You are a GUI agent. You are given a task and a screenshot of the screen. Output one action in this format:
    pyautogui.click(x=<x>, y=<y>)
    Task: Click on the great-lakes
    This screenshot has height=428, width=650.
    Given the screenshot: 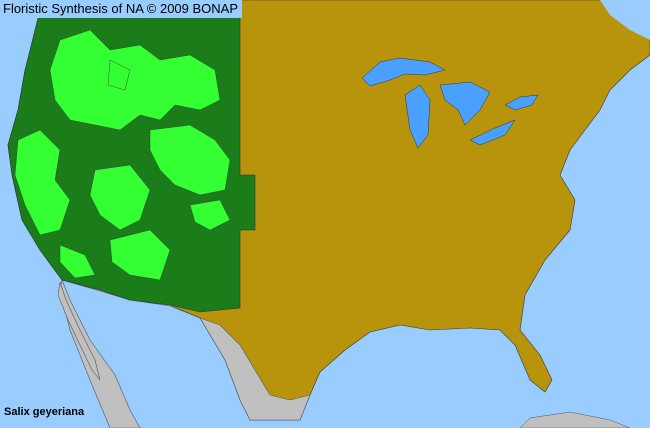 What is the action you would take?
    pyautogui.click(x=450, y=103)
    